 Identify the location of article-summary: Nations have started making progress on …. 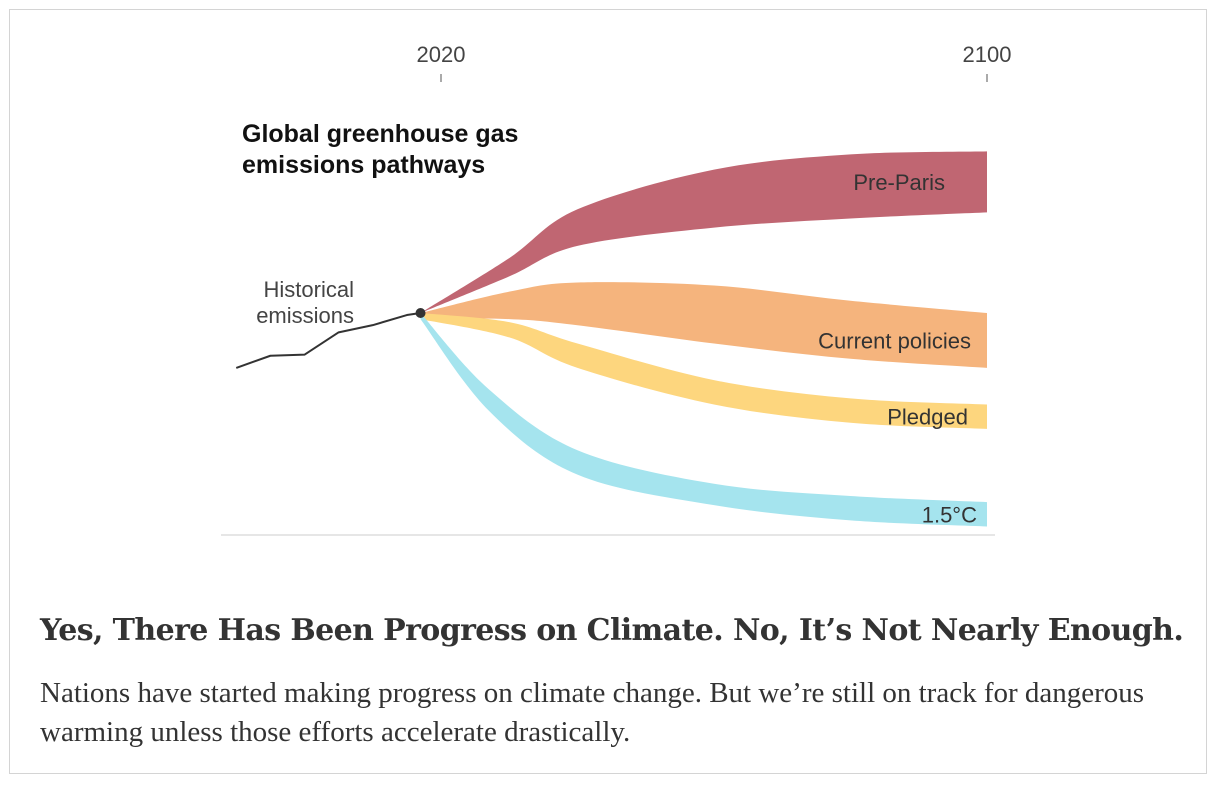
(592, 712).